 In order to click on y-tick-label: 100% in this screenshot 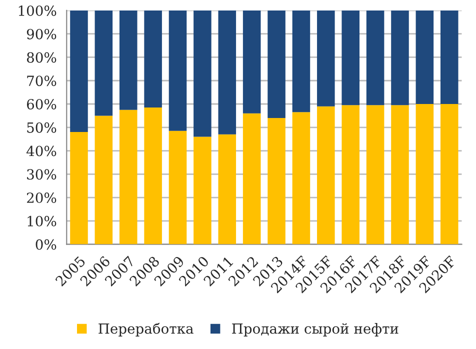, I will do `click(37, 10)`.